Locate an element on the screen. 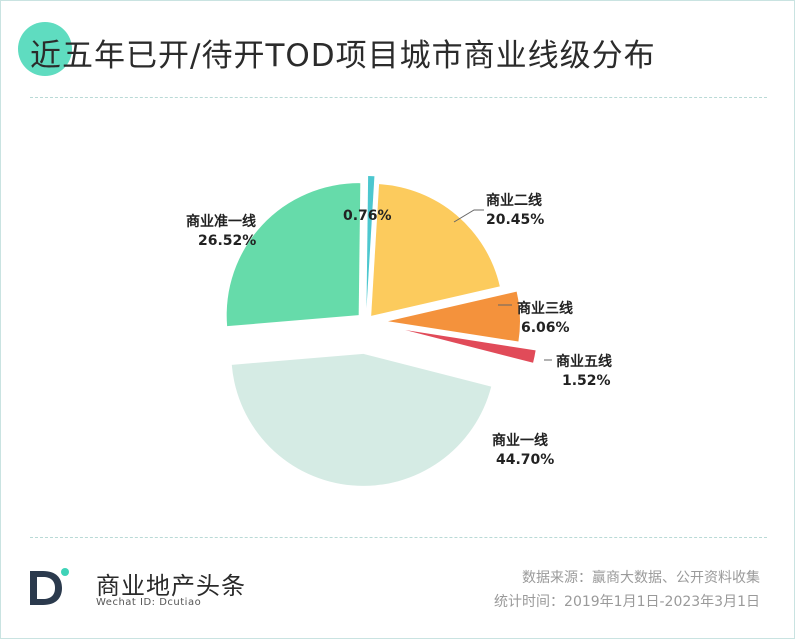 The image size is (797, 641). slice-value-tier5: 1.52% is located at coordinates (586, 381).